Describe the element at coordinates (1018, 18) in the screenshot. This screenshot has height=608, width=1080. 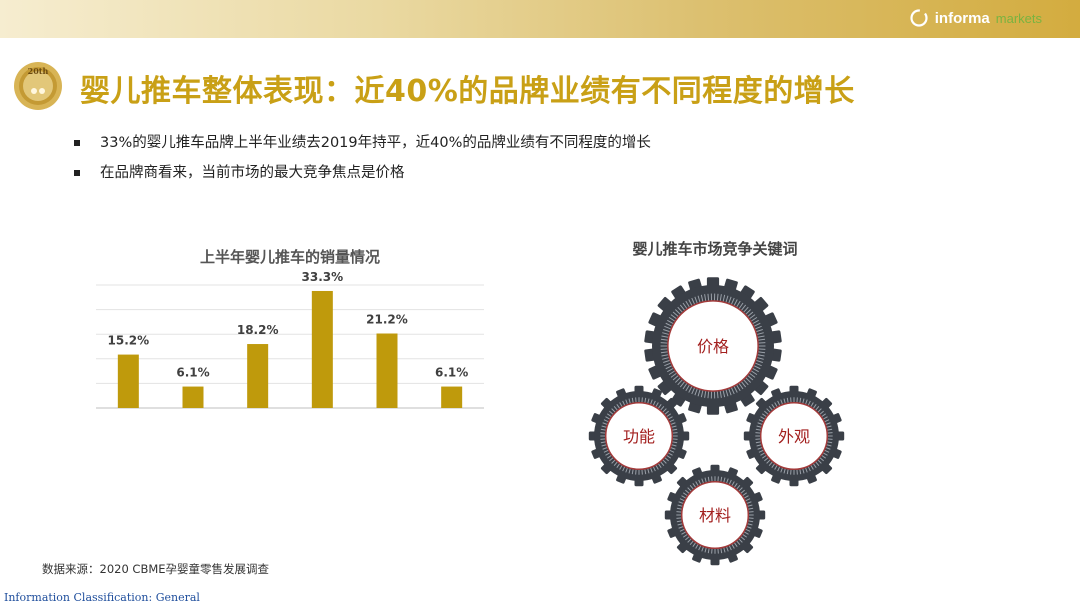
I see `logo-subword: markets` at that location.